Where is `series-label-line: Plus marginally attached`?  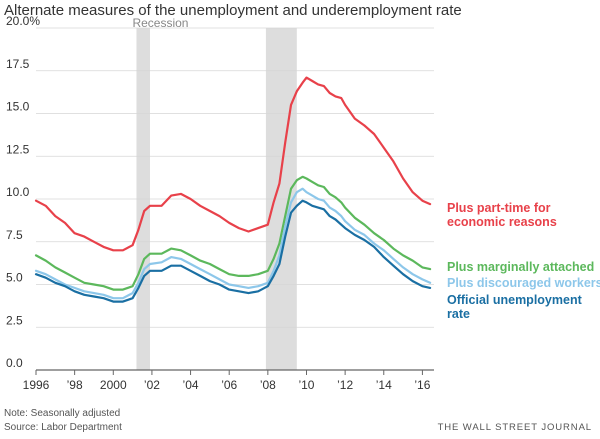
series-label-line: Plus marginally attached is located at coordinates (520, 267).